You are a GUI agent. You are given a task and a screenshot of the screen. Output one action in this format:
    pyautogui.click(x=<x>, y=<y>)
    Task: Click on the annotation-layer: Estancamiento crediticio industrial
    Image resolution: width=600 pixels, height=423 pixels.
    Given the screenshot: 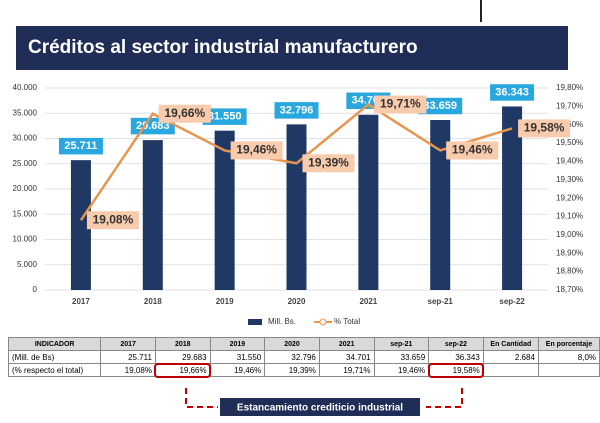 What is the action you would take?
    pyautogui.click(x=324, y=402)
    